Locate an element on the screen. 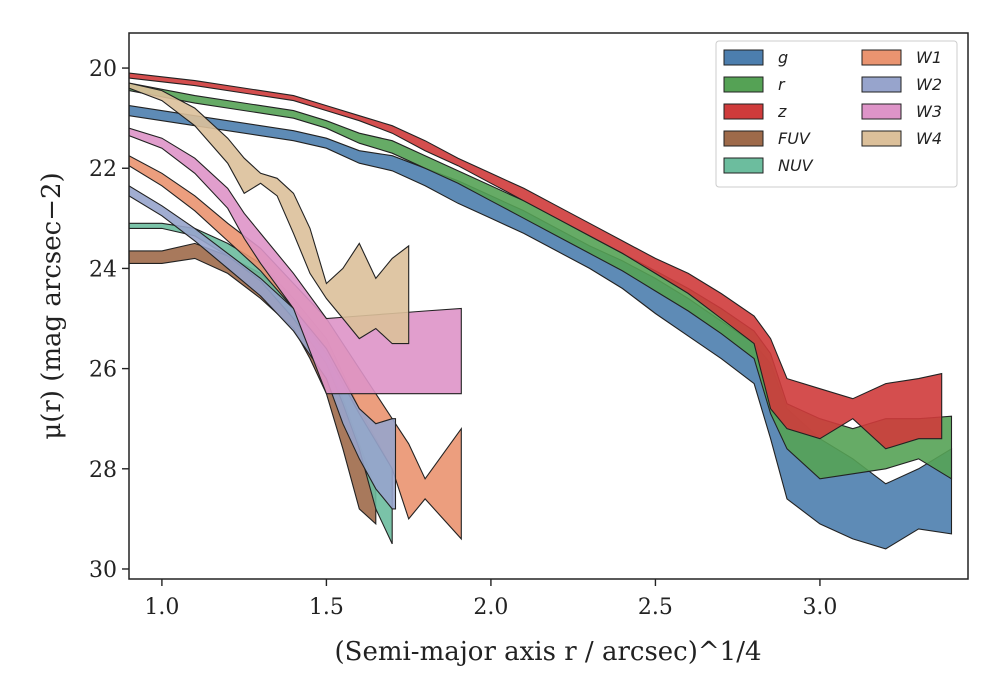 This screenshot has height=700, width=1000. y-axis-title: μ(r) (mag arcsec−2) is located at coordinates (52, 305).